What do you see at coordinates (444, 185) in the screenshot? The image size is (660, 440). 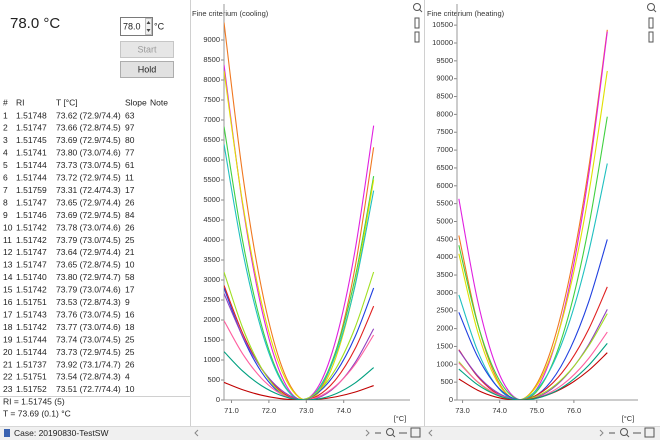 I see `y-tick-label: 6000` at bounding box center [444, 185].